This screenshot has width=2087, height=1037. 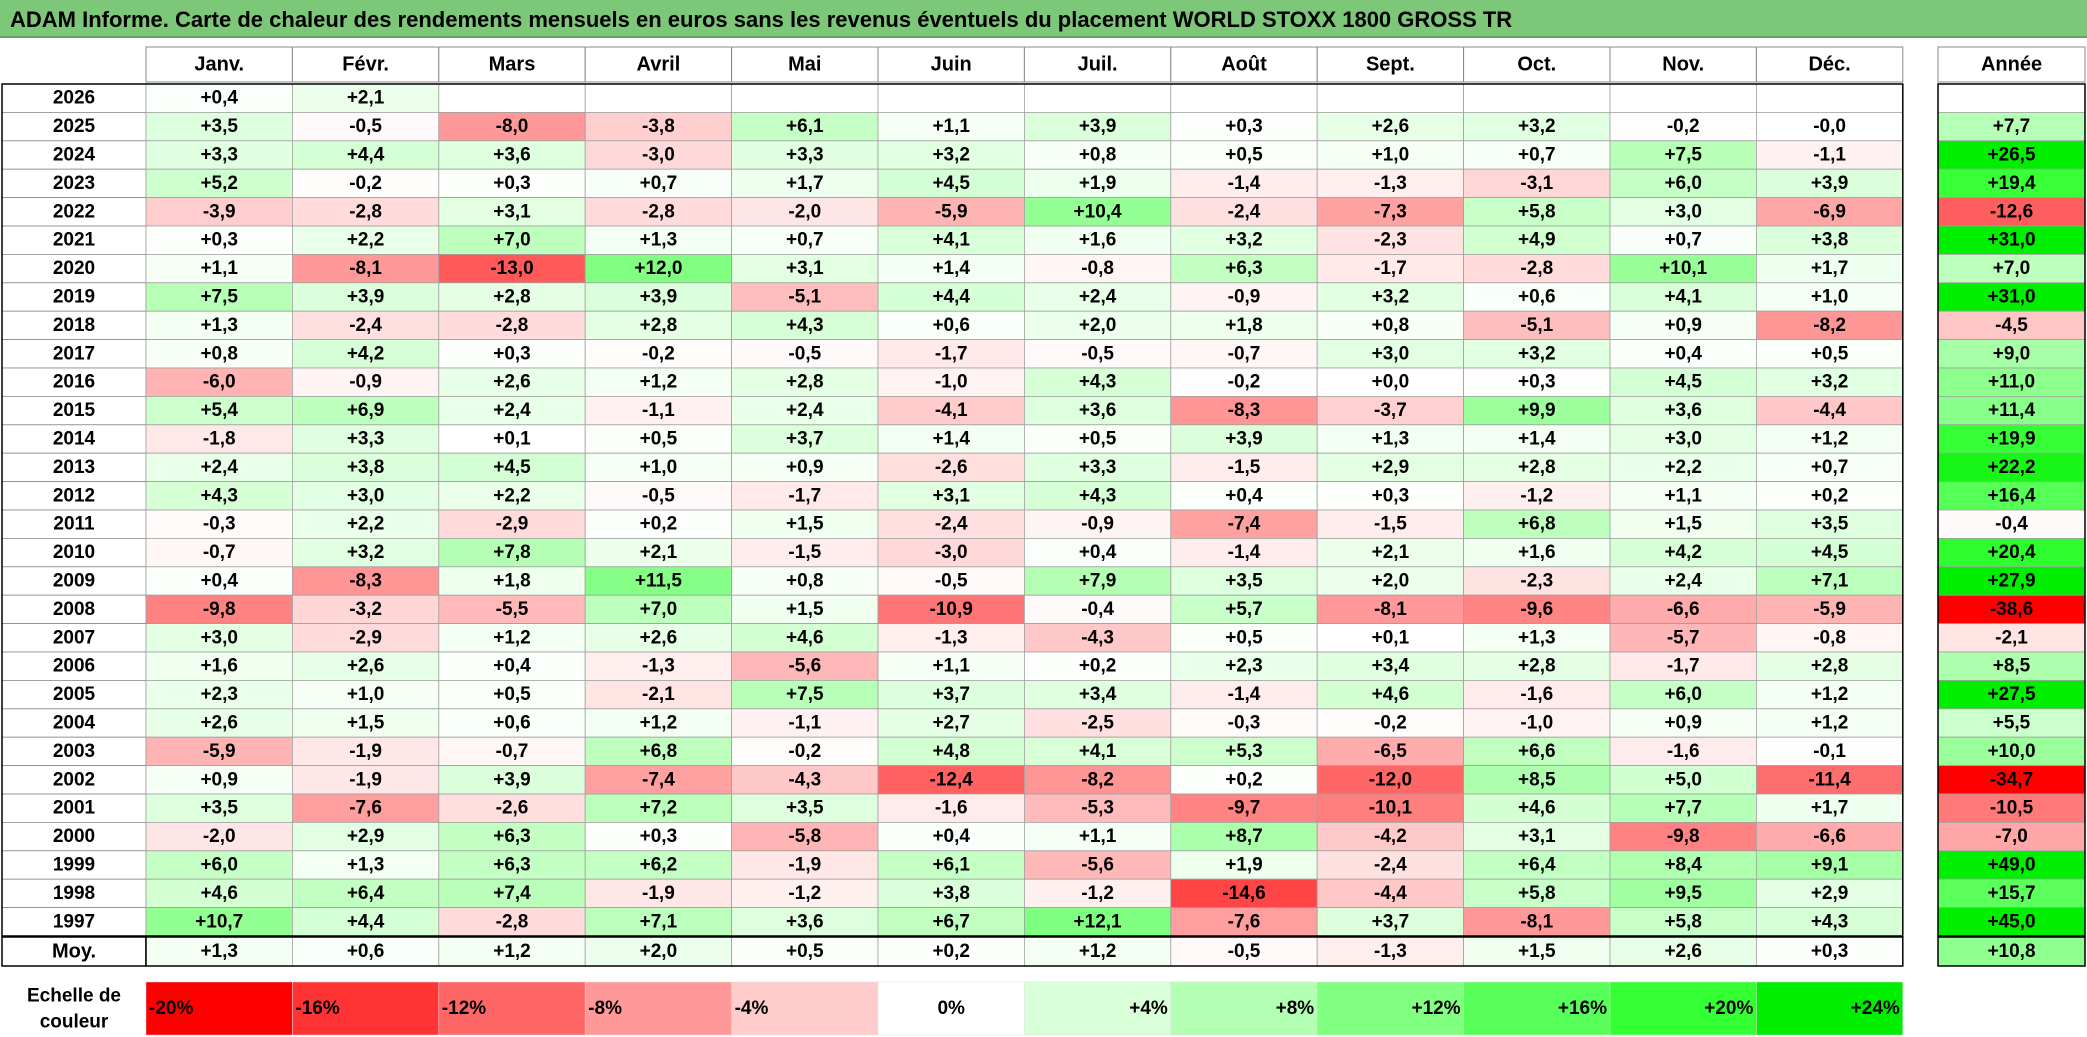 I want to click on heat-cell-value: +9,1, so click(x=1830, y=865).